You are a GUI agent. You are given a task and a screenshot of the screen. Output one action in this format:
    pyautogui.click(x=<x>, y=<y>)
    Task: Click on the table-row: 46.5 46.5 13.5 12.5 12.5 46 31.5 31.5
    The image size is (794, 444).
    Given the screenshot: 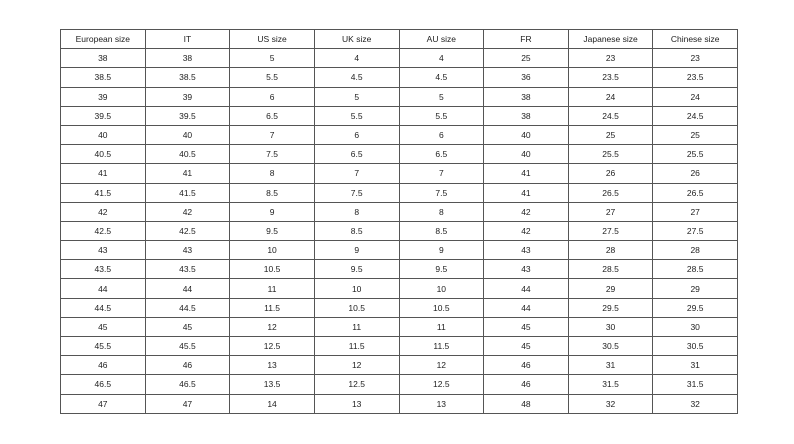 What is the action you would take?
    pyautogui.click(x=399, y=384)
    